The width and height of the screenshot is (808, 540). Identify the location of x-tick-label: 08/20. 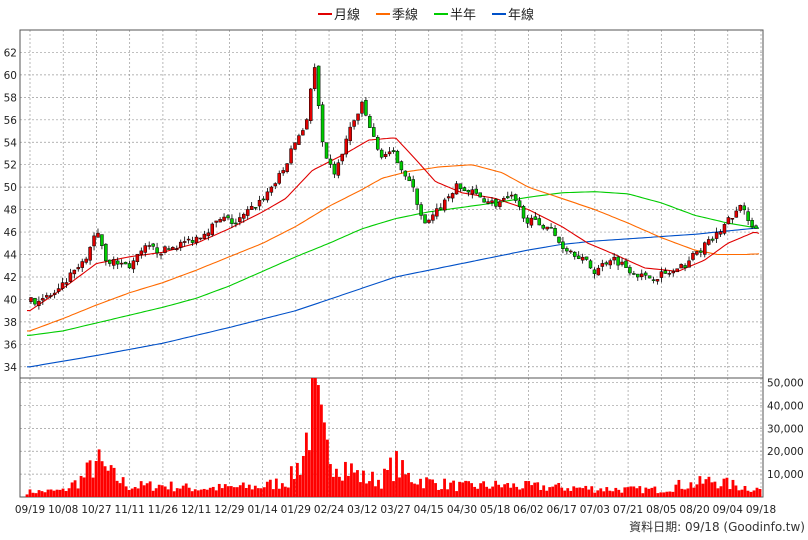
(694, 510).